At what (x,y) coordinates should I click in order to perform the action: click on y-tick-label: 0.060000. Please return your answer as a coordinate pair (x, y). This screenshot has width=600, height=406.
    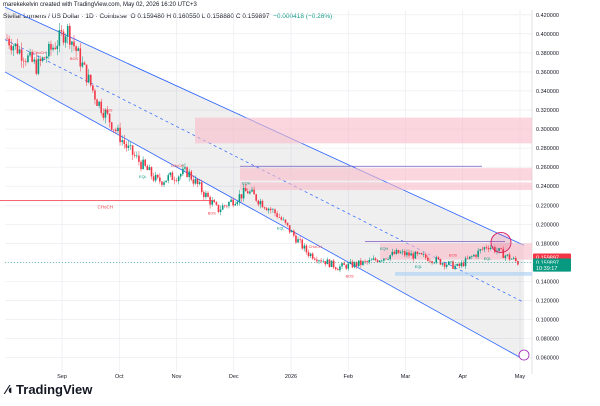
    Looking at the image, I should click on (547, 359).